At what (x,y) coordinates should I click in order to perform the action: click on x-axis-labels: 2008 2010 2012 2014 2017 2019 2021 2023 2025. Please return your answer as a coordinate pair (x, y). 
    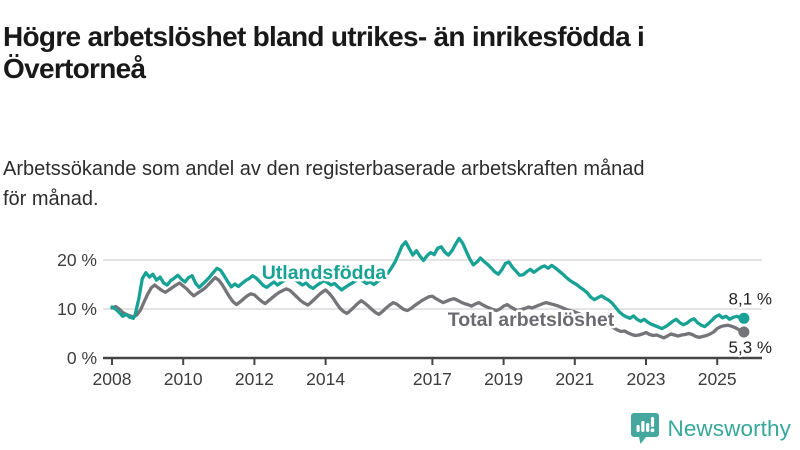
    Looking at the image, I should click on (415, 379).